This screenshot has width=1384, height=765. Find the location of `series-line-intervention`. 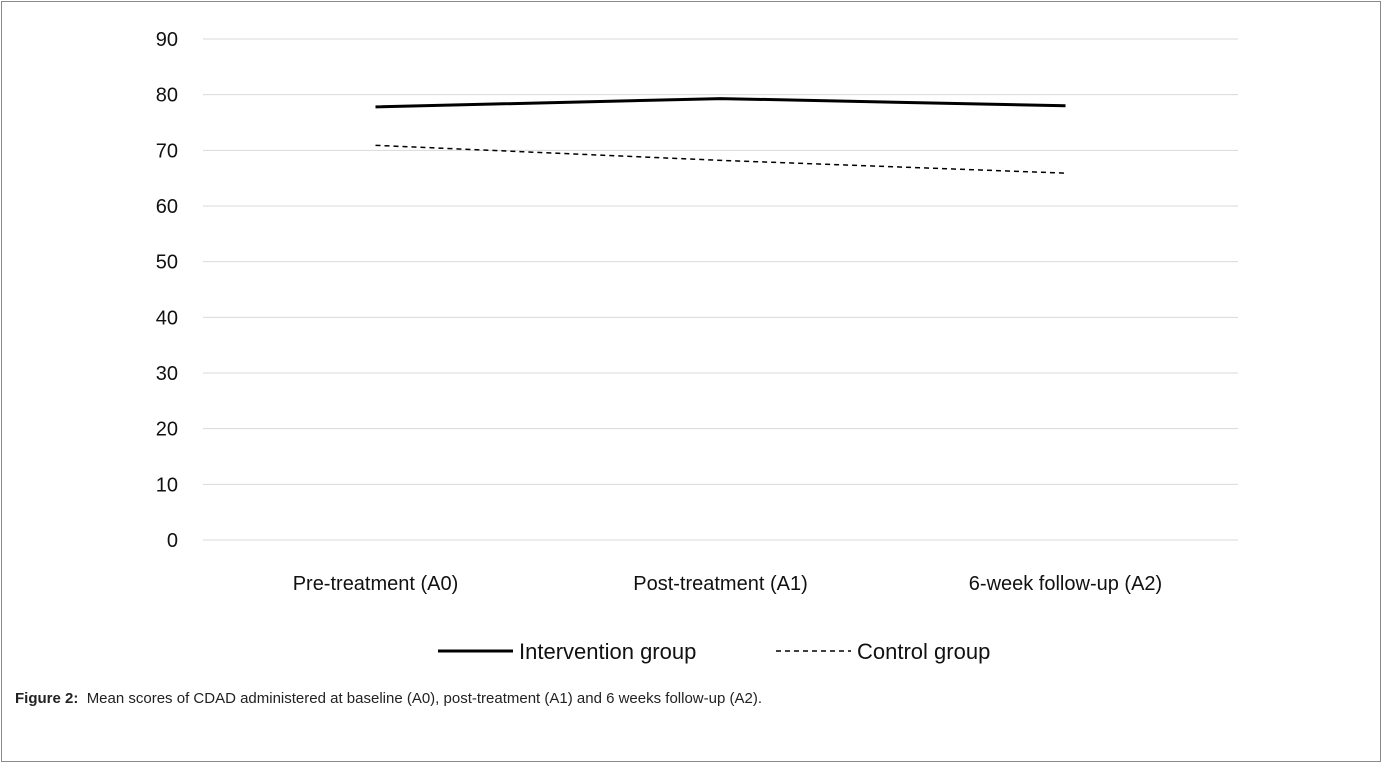

series-line-intervention is located at coordinates (720, 103).